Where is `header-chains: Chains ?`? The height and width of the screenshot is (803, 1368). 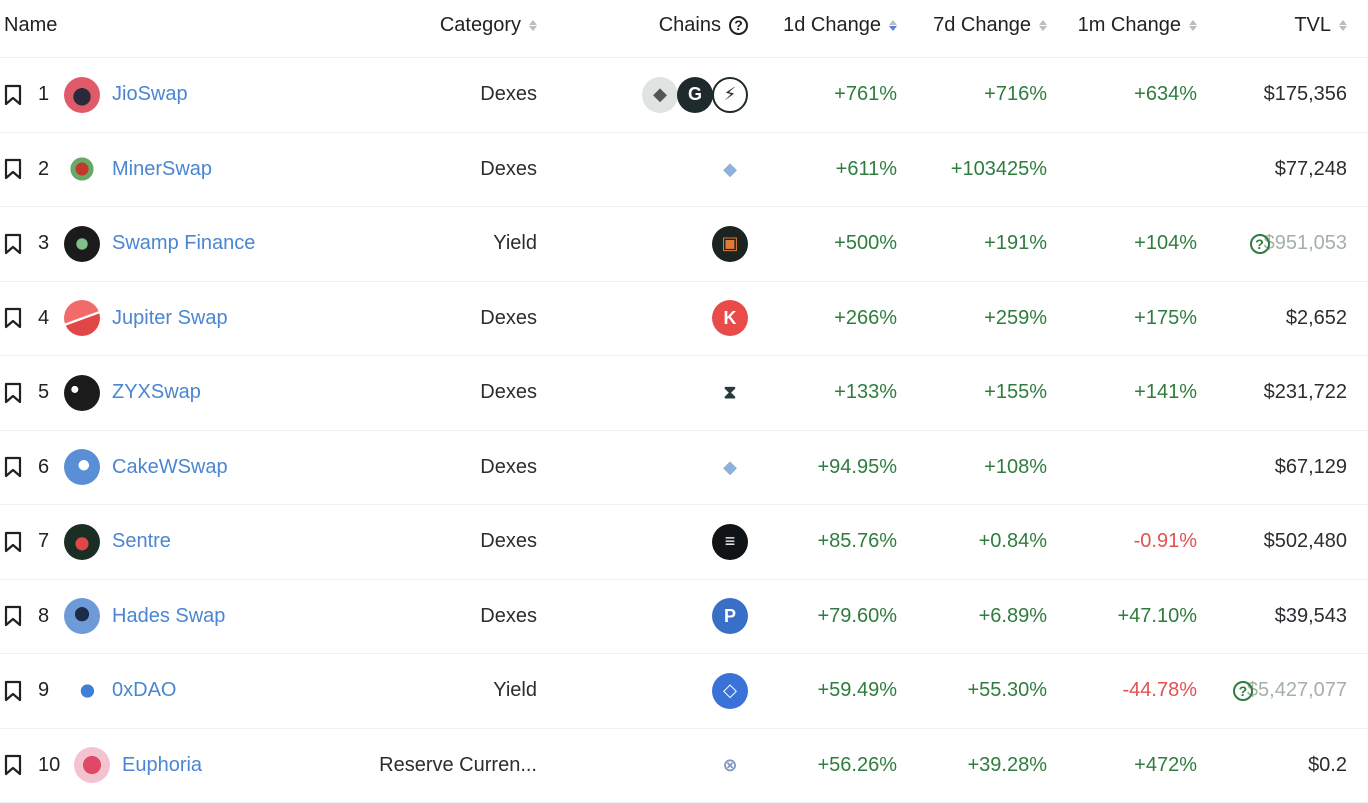
header-chains: Chains ? is located at coordinates (703, 25).